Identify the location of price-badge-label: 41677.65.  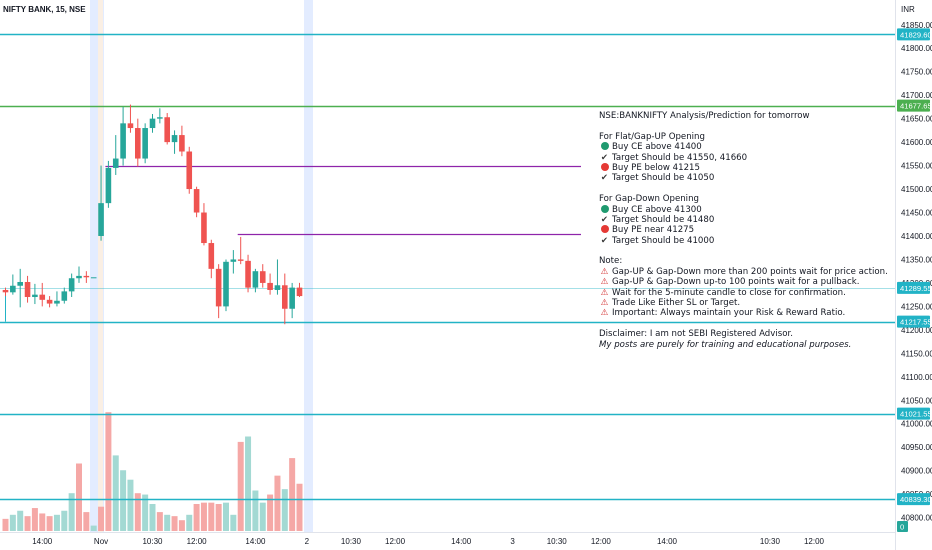
(916, 106).